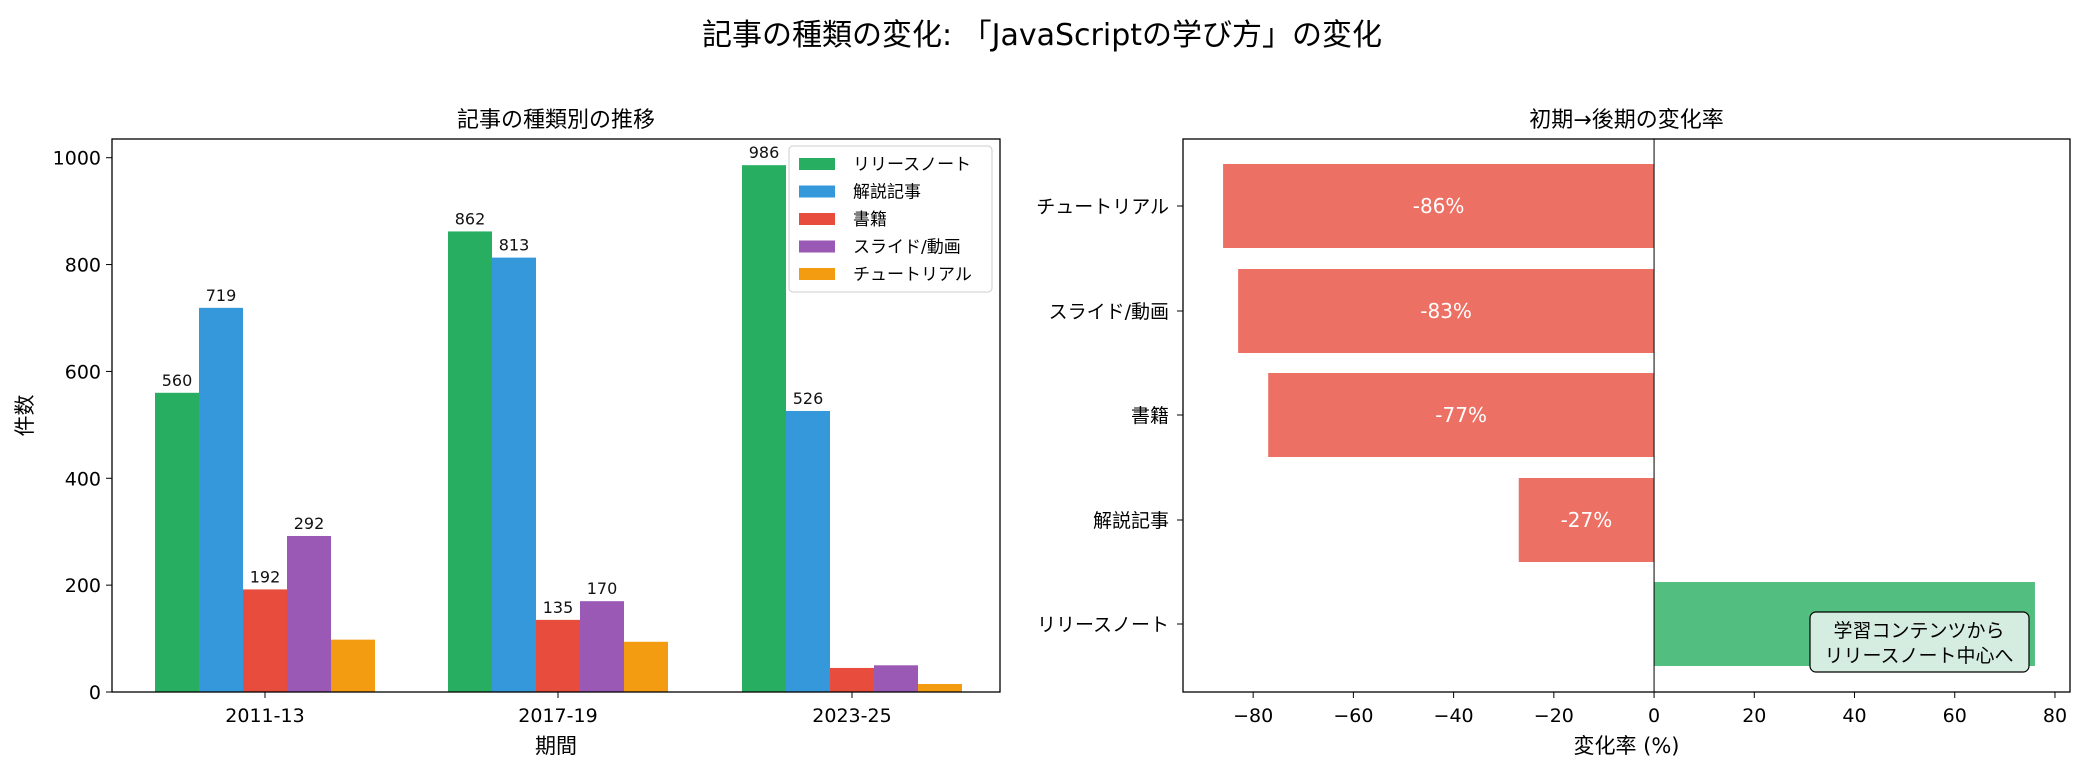  I want to click on y-tick-label: 800, so click(83, 266).